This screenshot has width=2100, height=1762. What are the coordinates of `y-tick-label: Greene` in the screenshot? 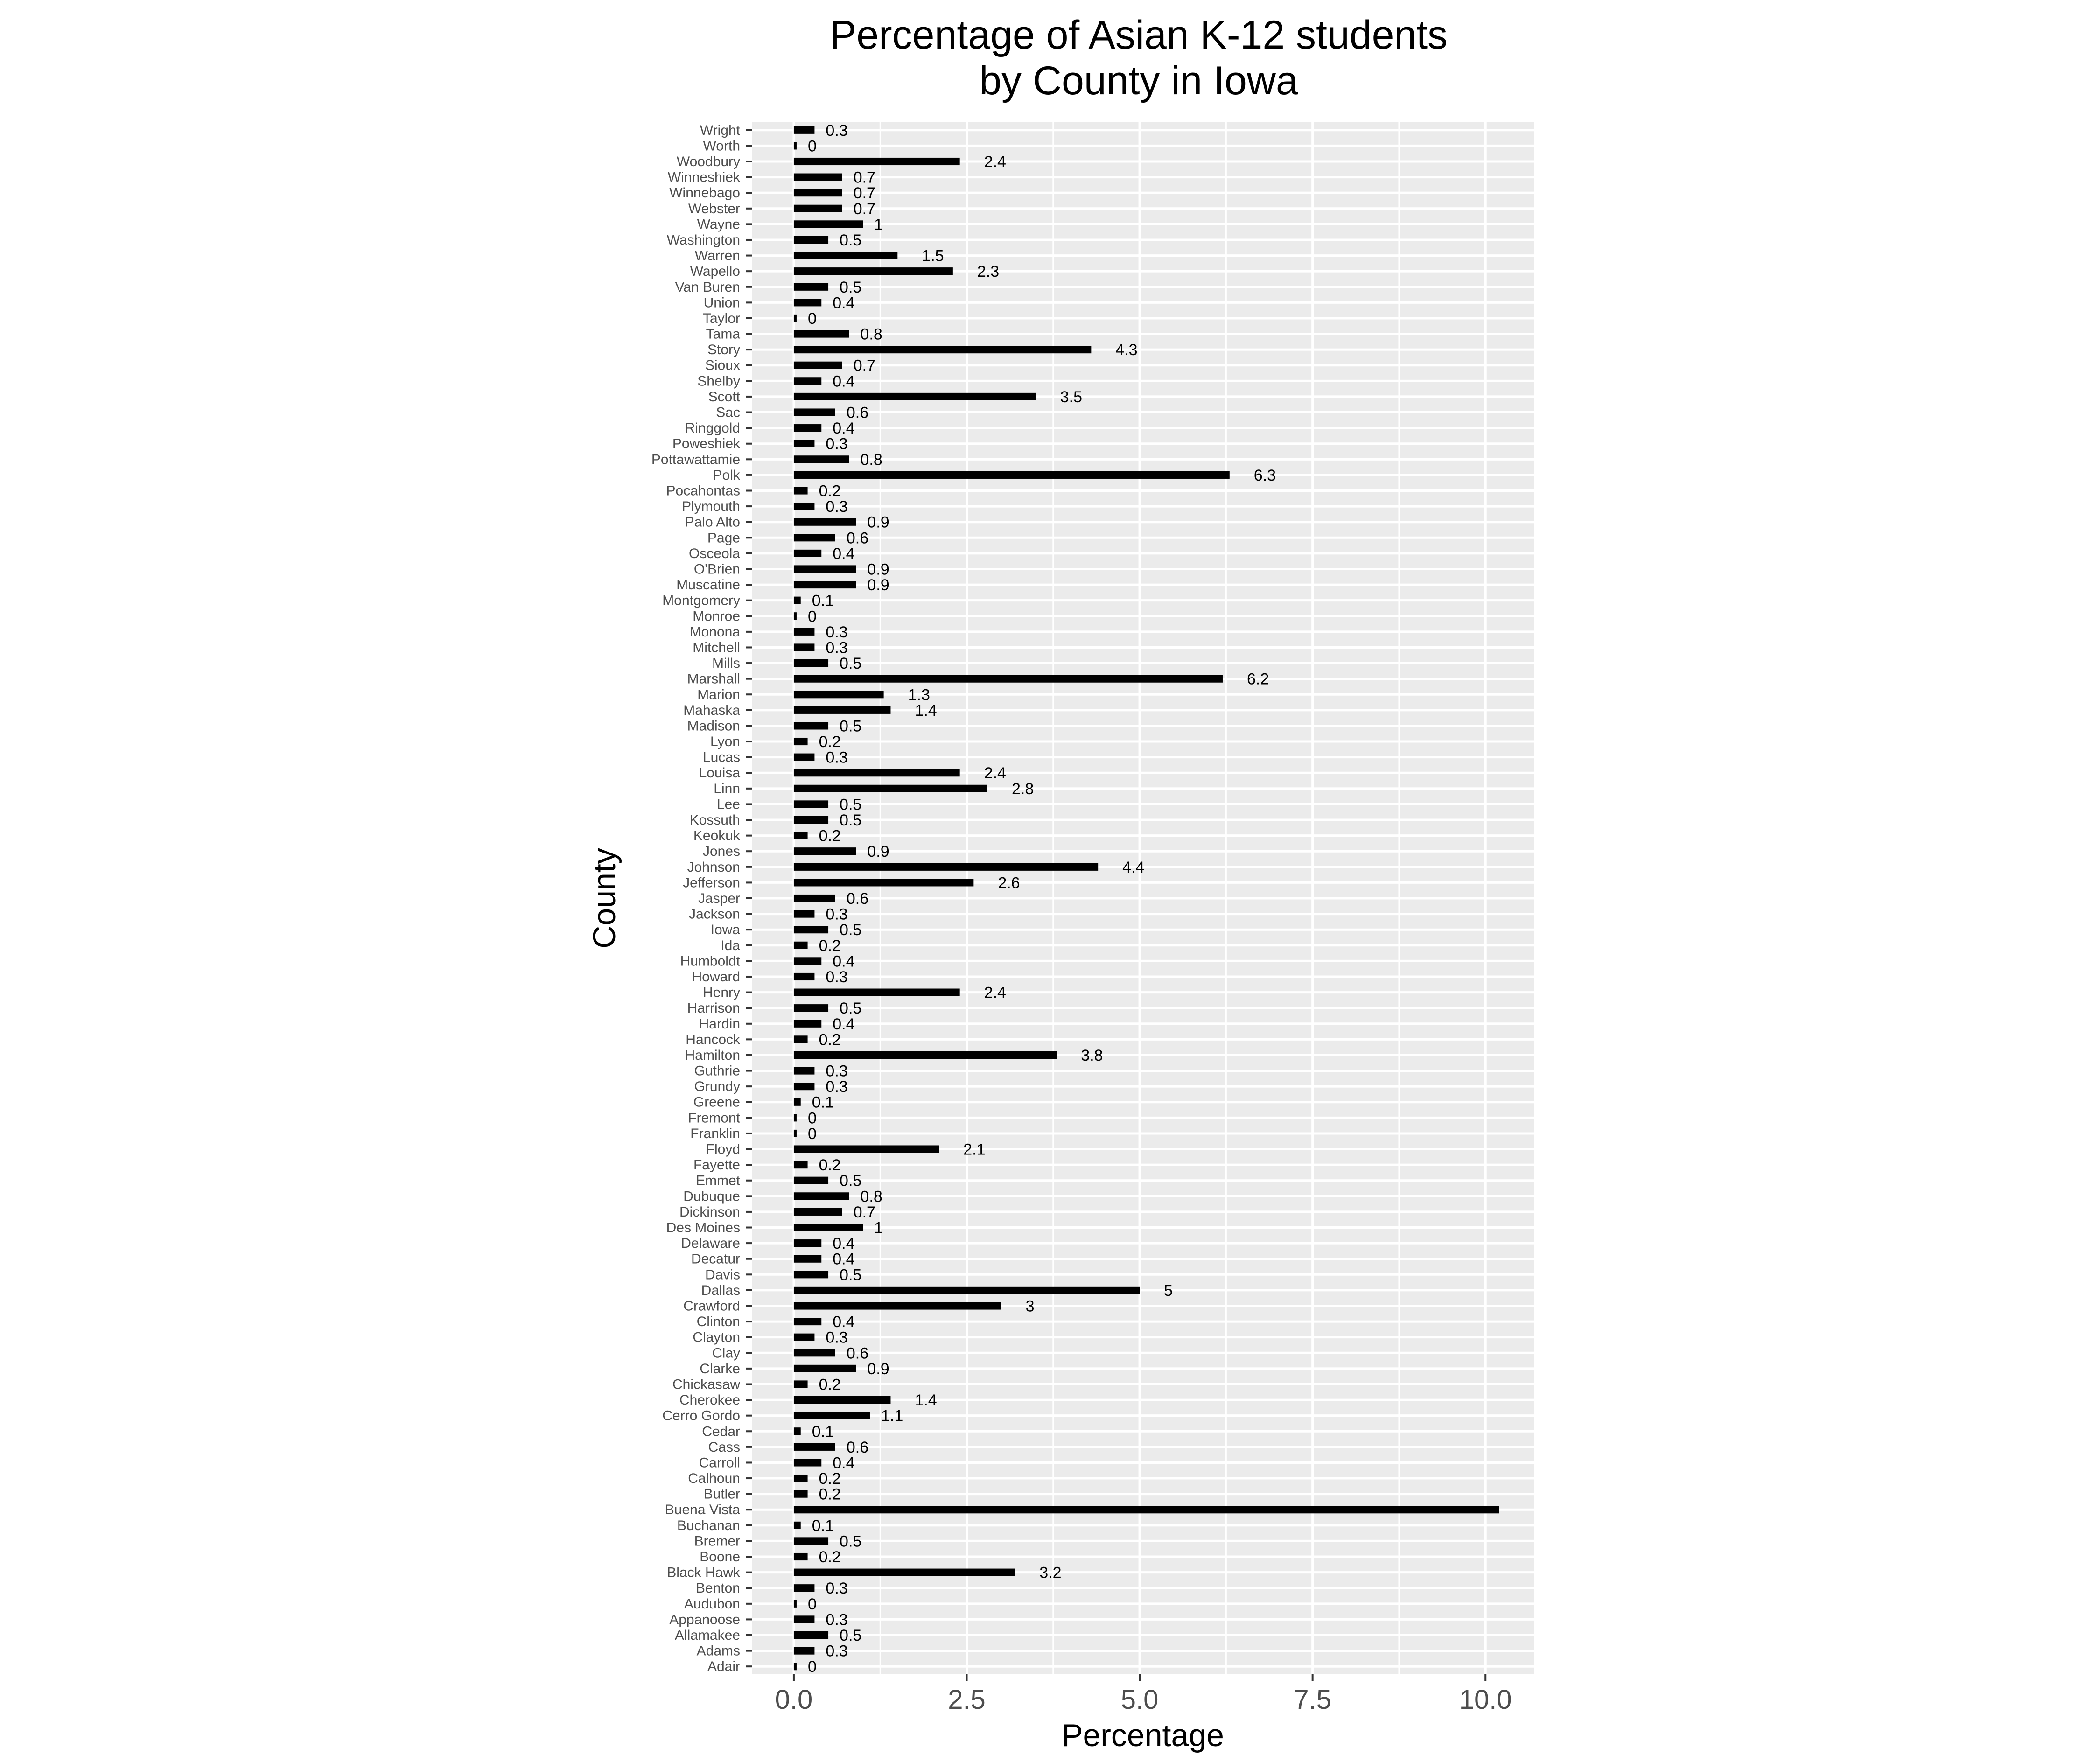 It's located at (716, 1102).